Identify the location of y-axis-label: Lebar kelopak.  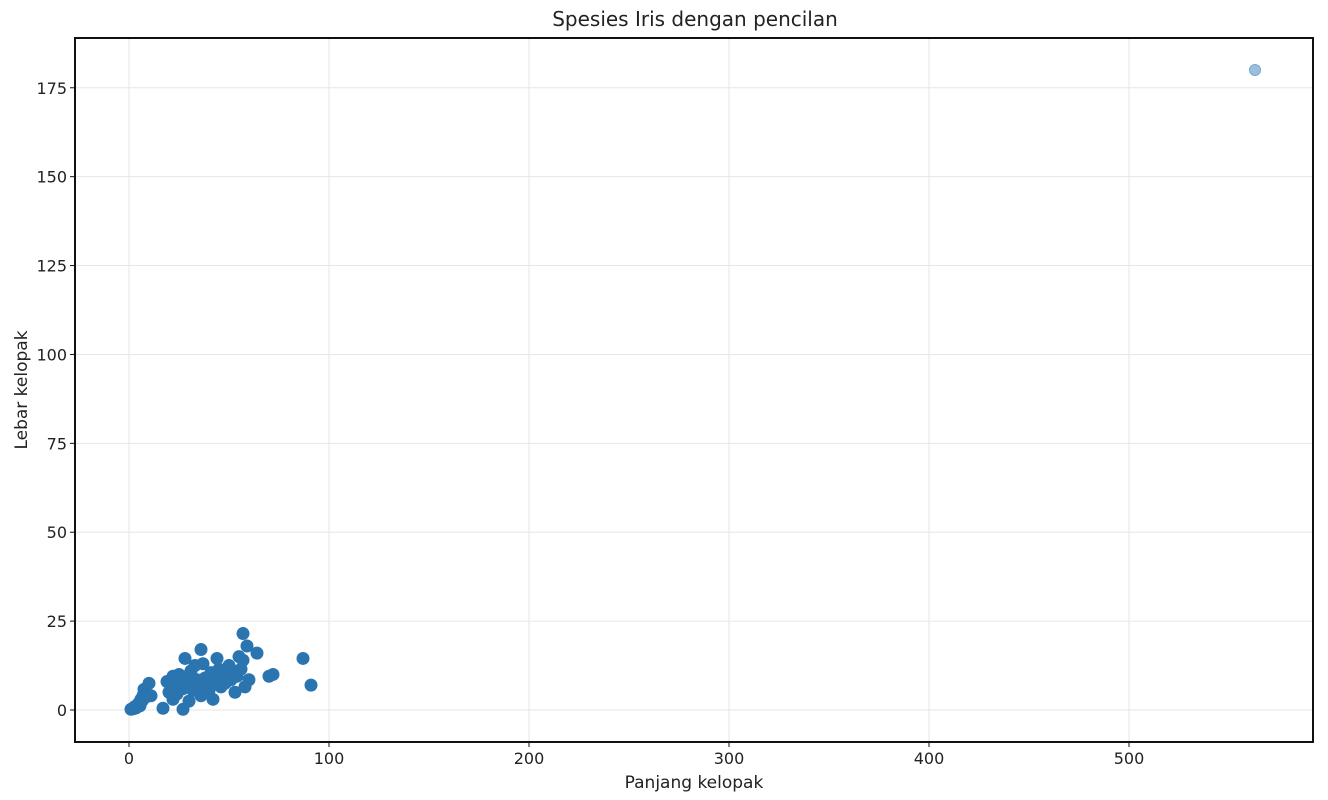
(22, 389).